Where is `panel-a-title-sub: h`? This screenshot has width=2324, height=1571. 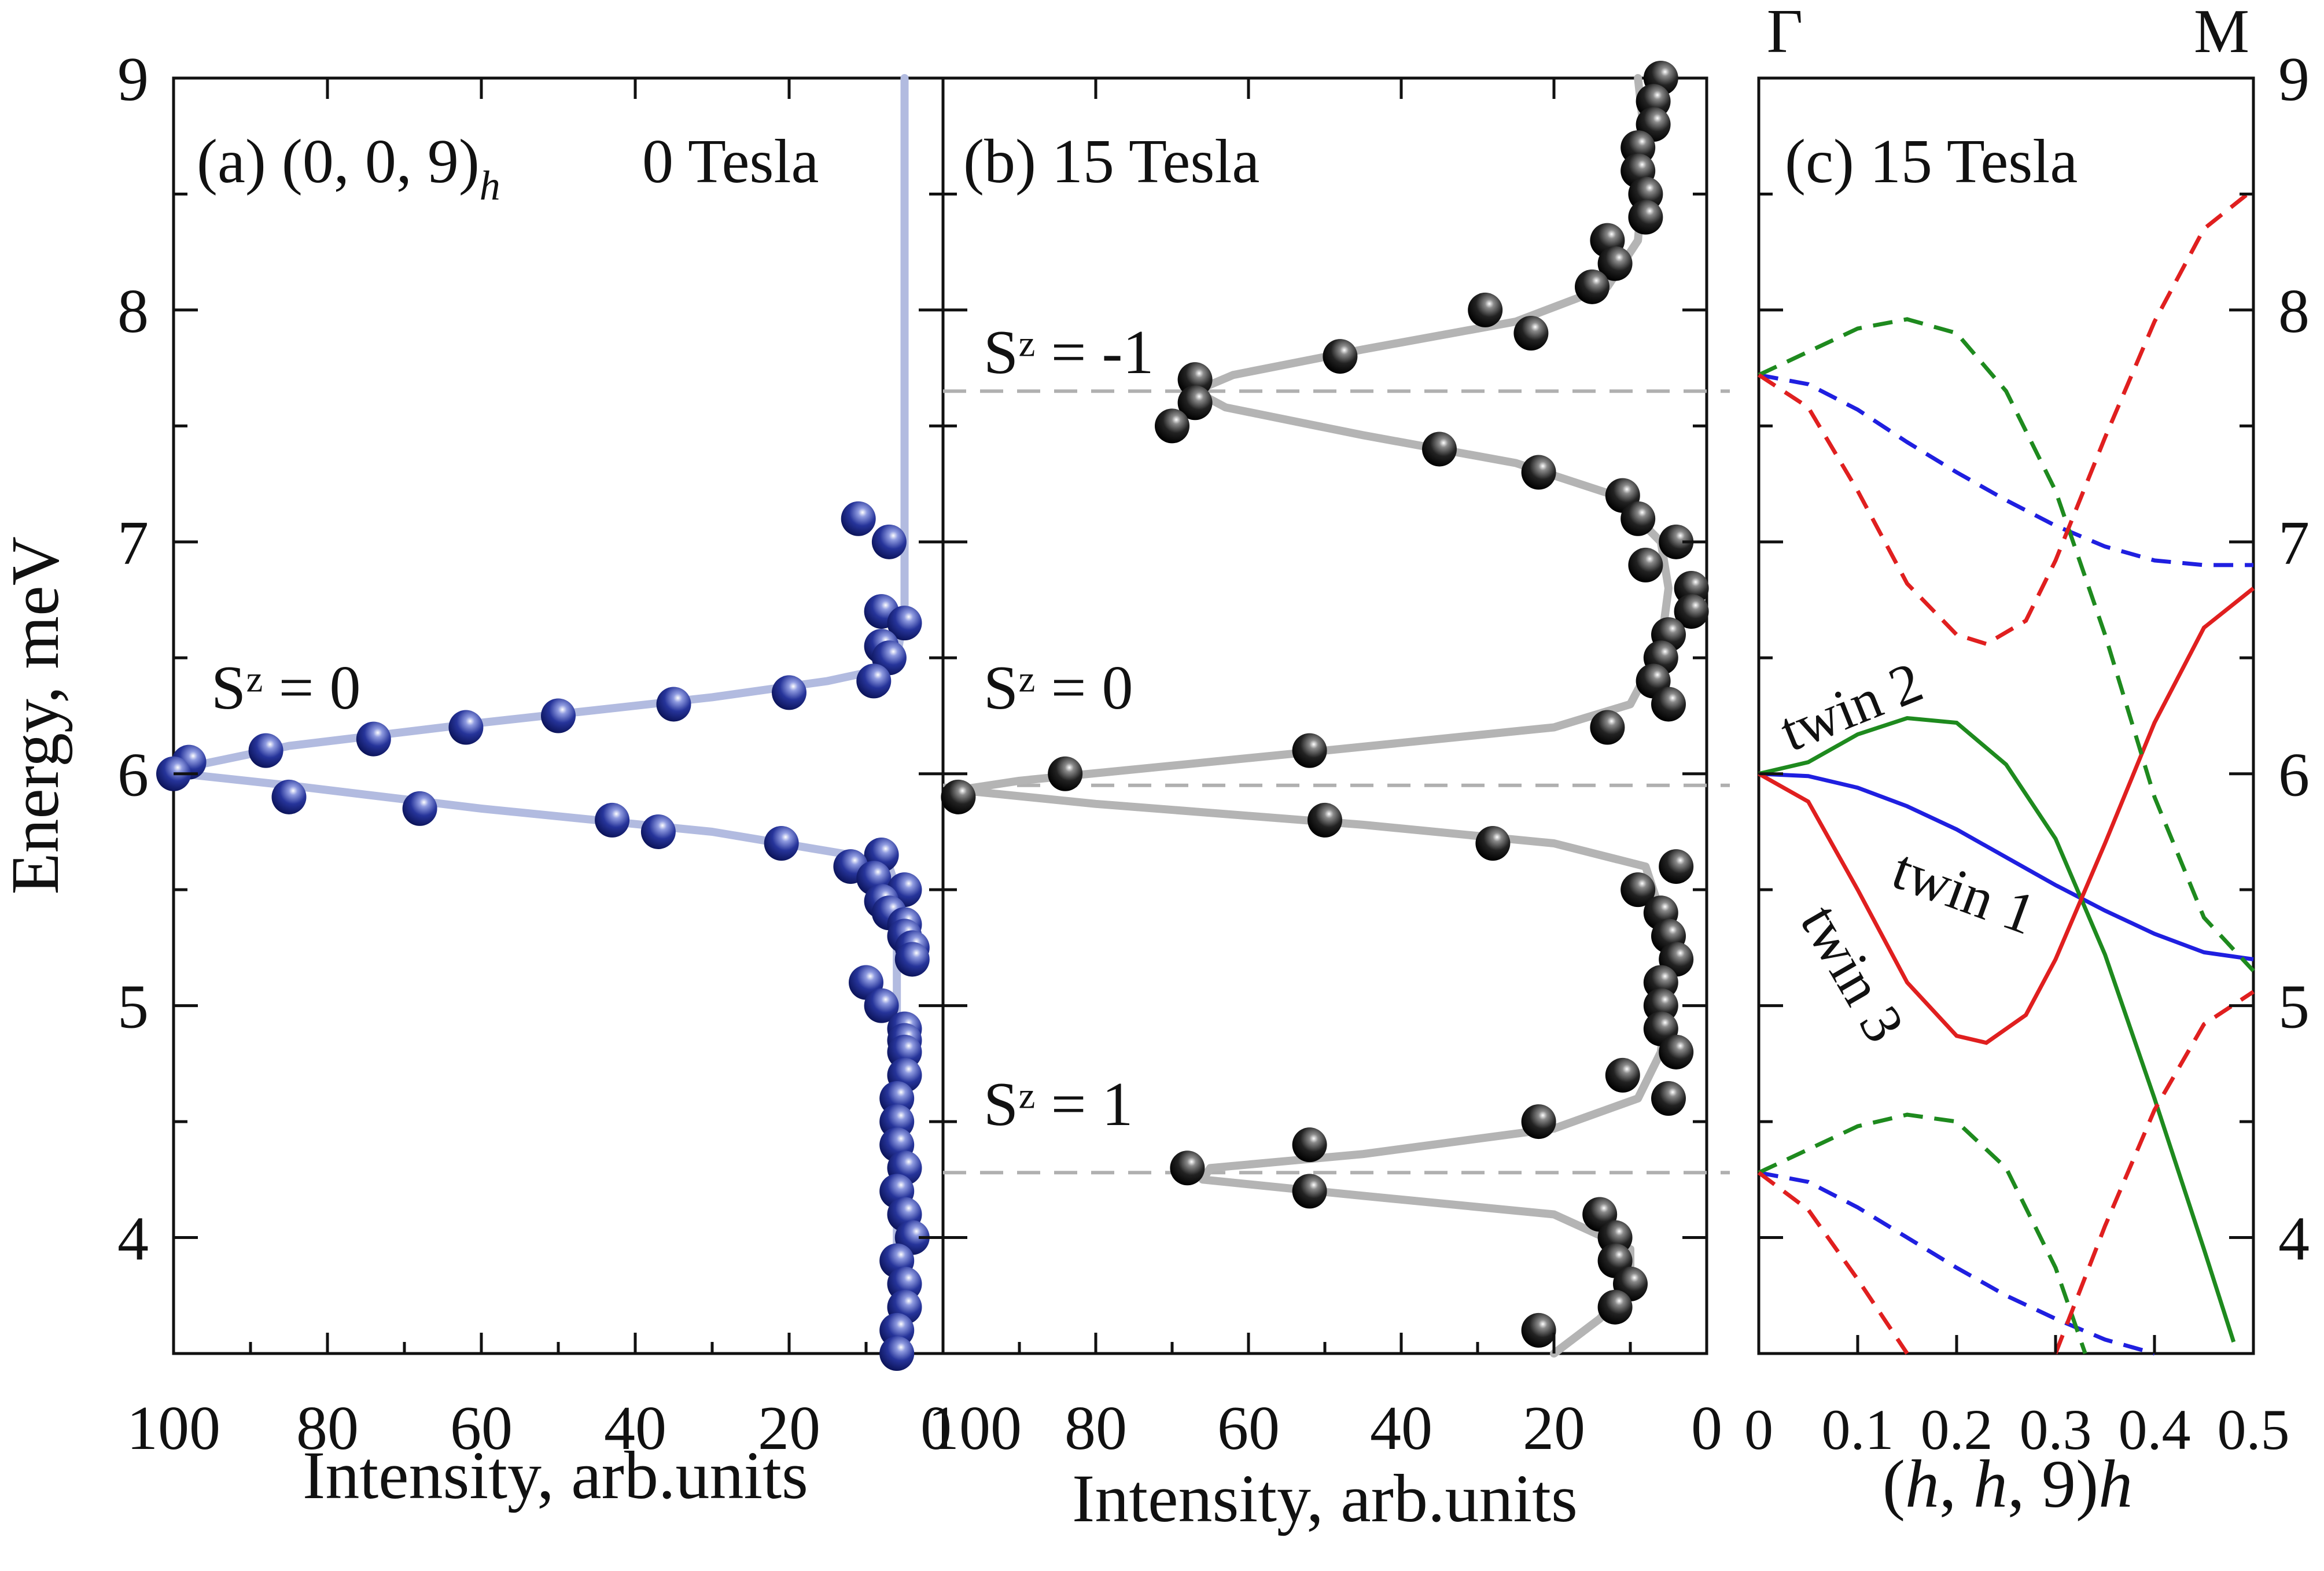 panel-a-title-sub: h is located at coordinates (490, 186).